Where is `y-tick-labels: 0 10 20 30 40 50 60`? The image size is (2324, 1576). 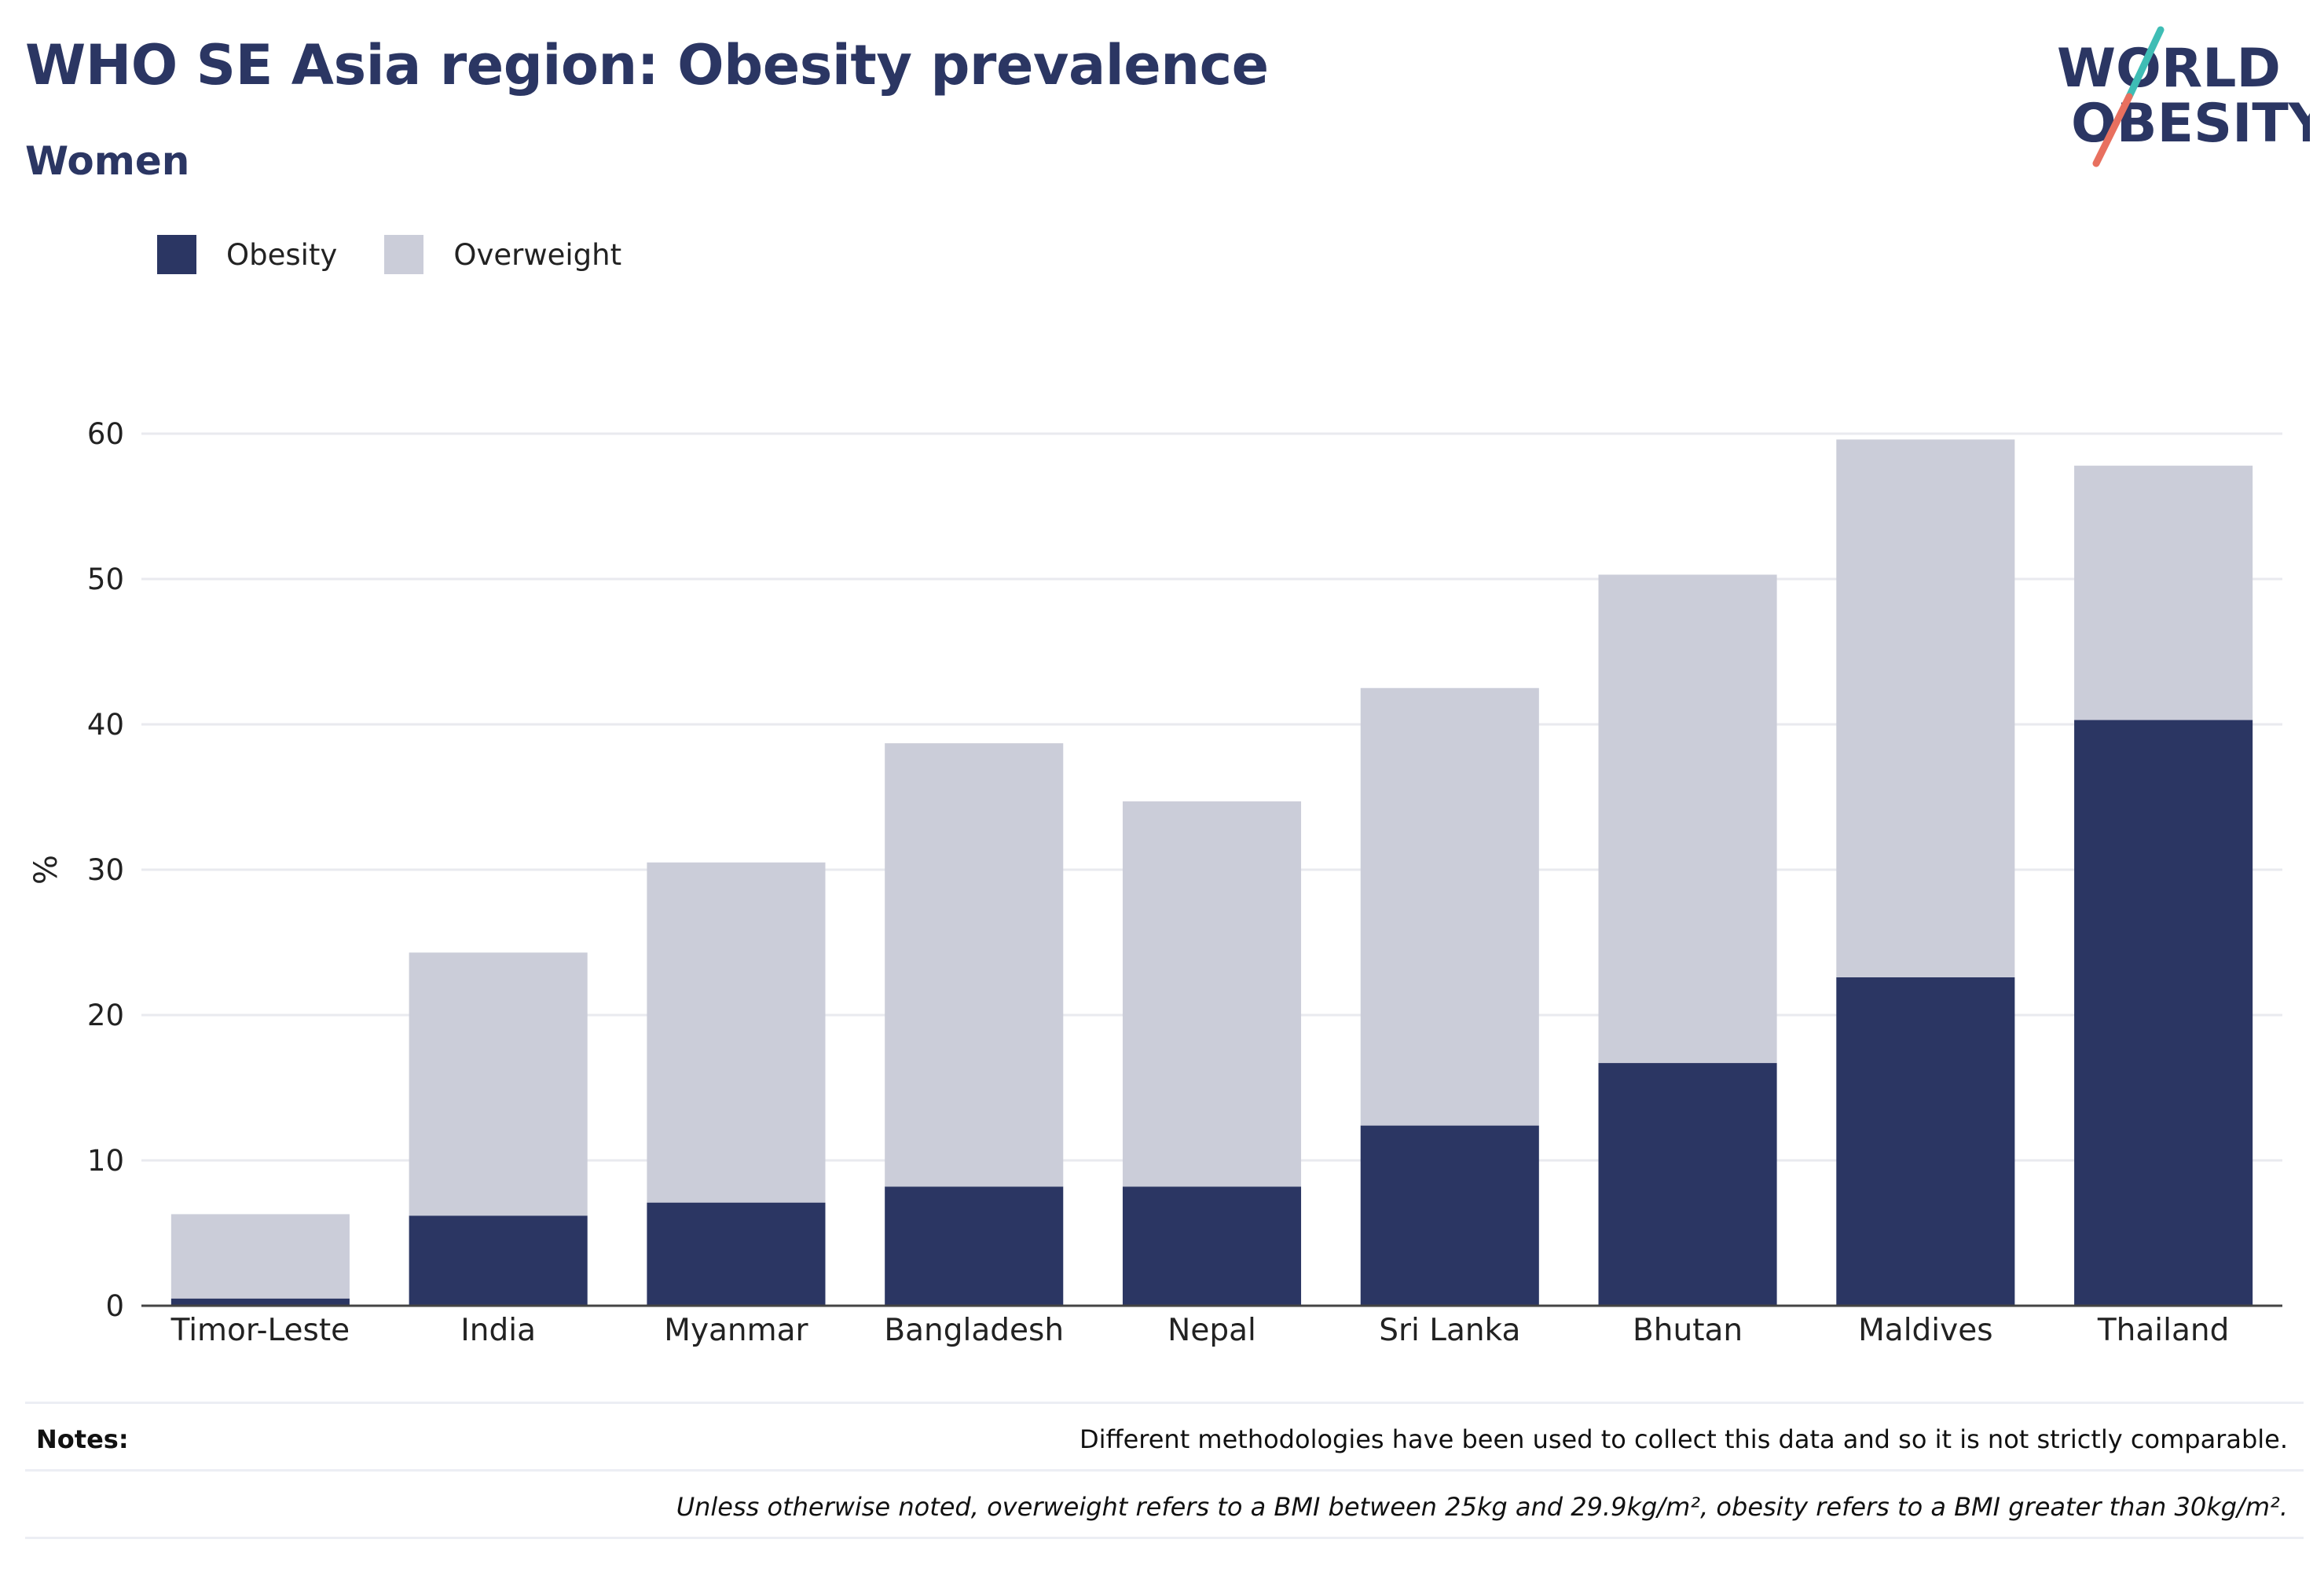 y-tick-labels: 0 10 20 30 40 50 60 is located at coordinates (105, 870).